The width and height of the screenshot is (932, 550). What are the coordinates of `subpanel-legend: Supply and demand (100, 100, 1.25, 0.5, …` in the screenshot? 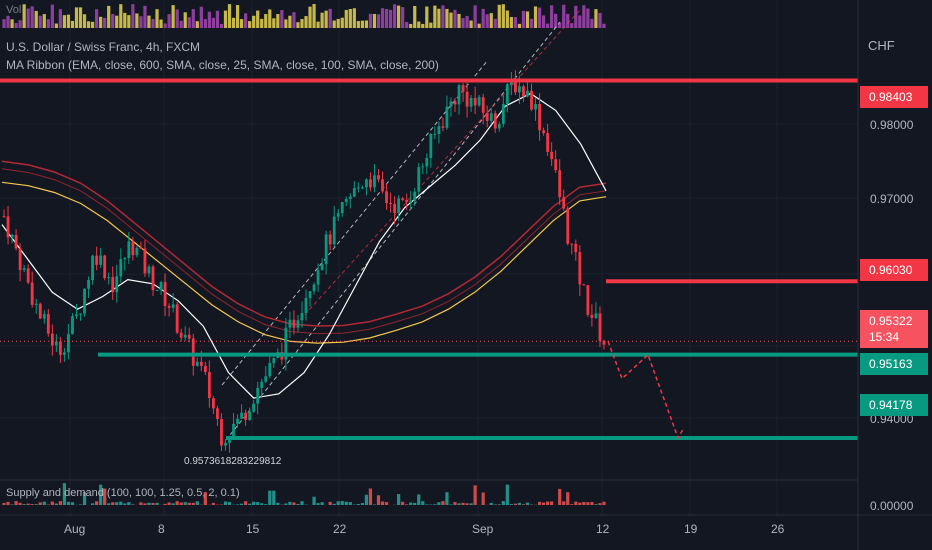 It's located at (123, 493).